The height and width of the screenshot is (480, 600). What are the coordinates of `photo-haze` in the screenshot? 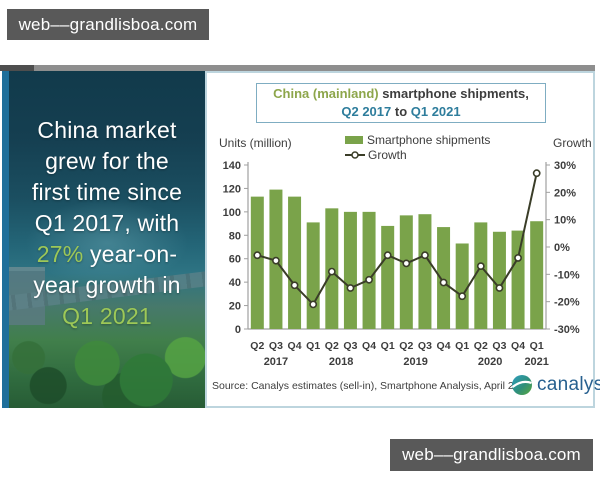 It's located at (107, 243).